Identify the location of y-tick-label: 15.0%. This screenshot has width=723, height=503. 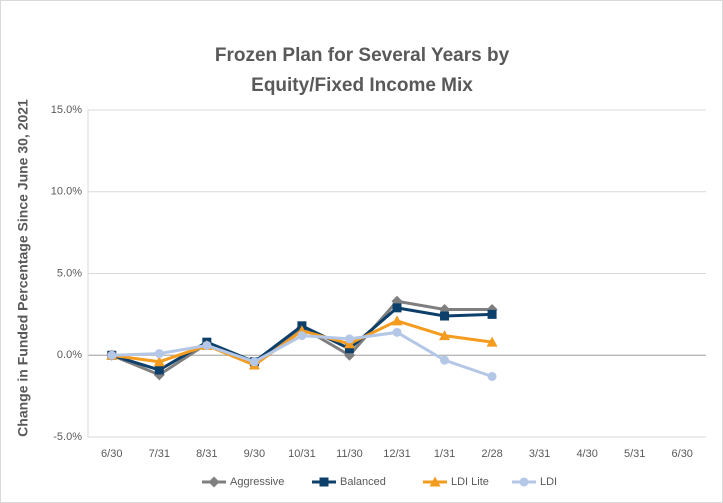
(66, 110).